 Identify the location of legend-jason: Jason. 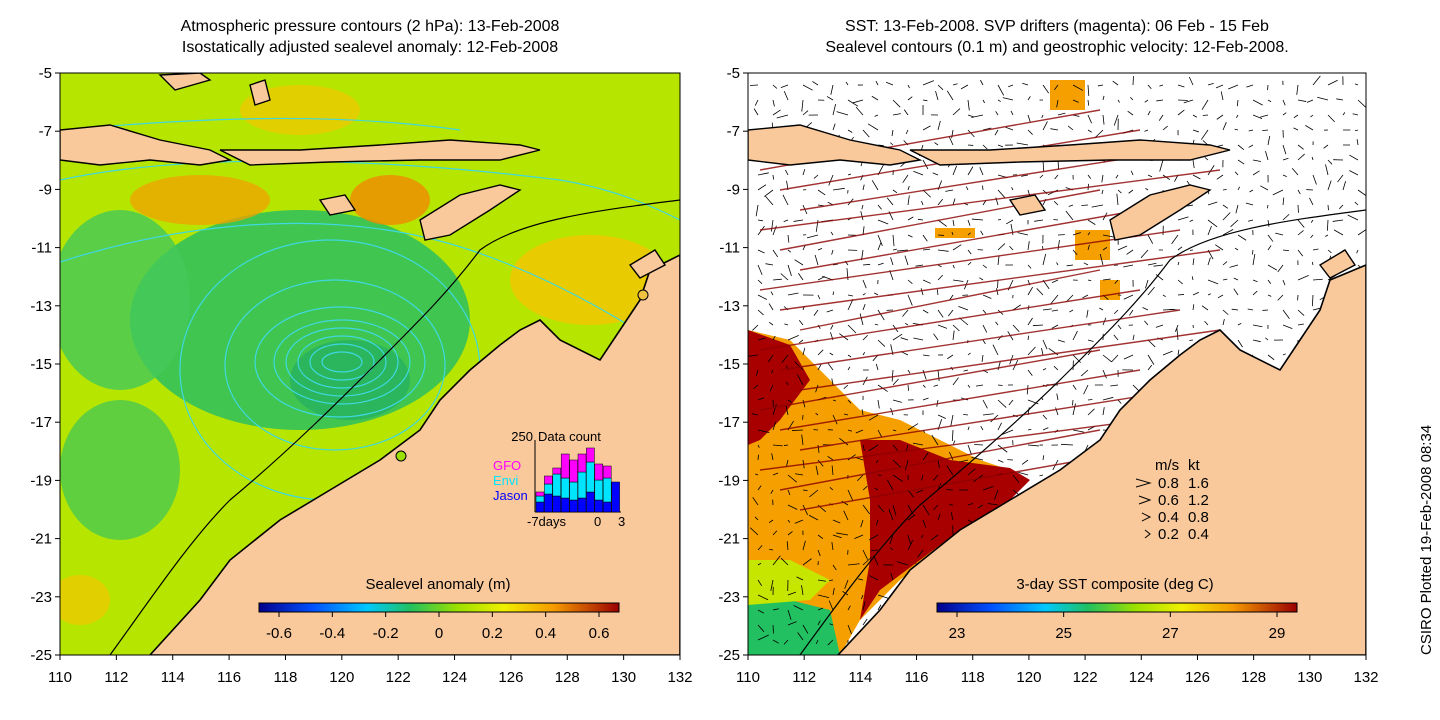
(510, 495).